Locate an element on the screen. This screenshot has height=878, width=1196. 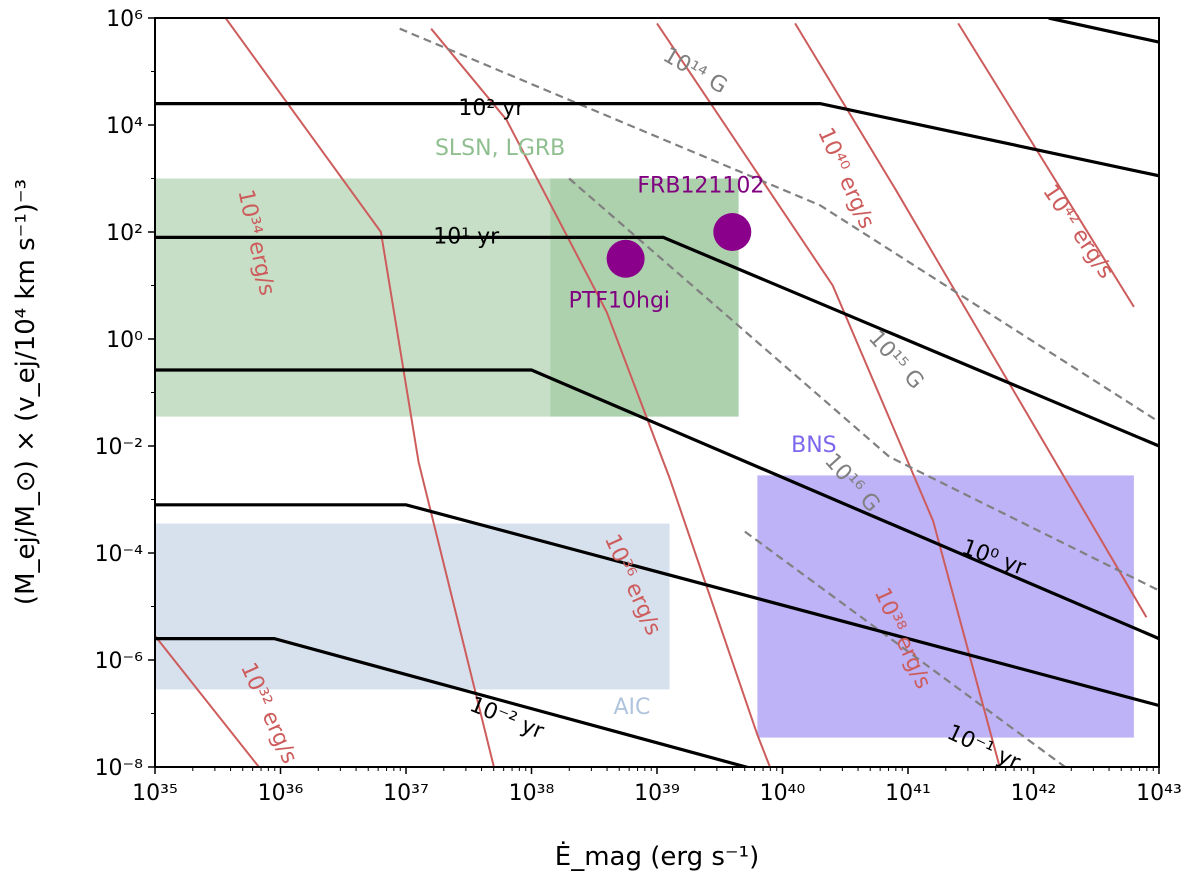
y-tick-label: 10² is located at coordinates (124, 233).